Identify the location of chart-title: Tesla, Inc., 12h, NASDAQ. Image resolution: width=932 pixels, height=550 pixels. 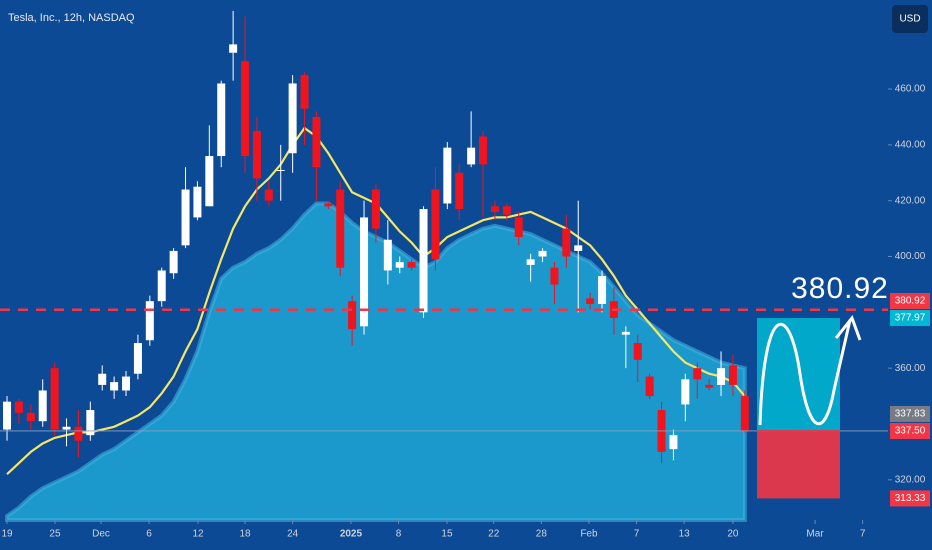
(71, 18).